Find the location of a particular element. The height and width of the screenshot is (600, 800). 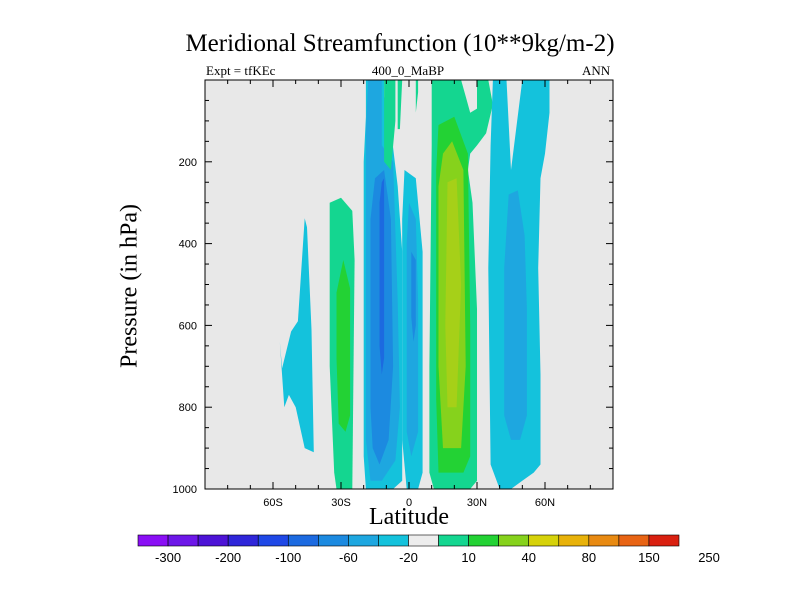

x-tick-label: 0 is located at coordinates (409, 503).